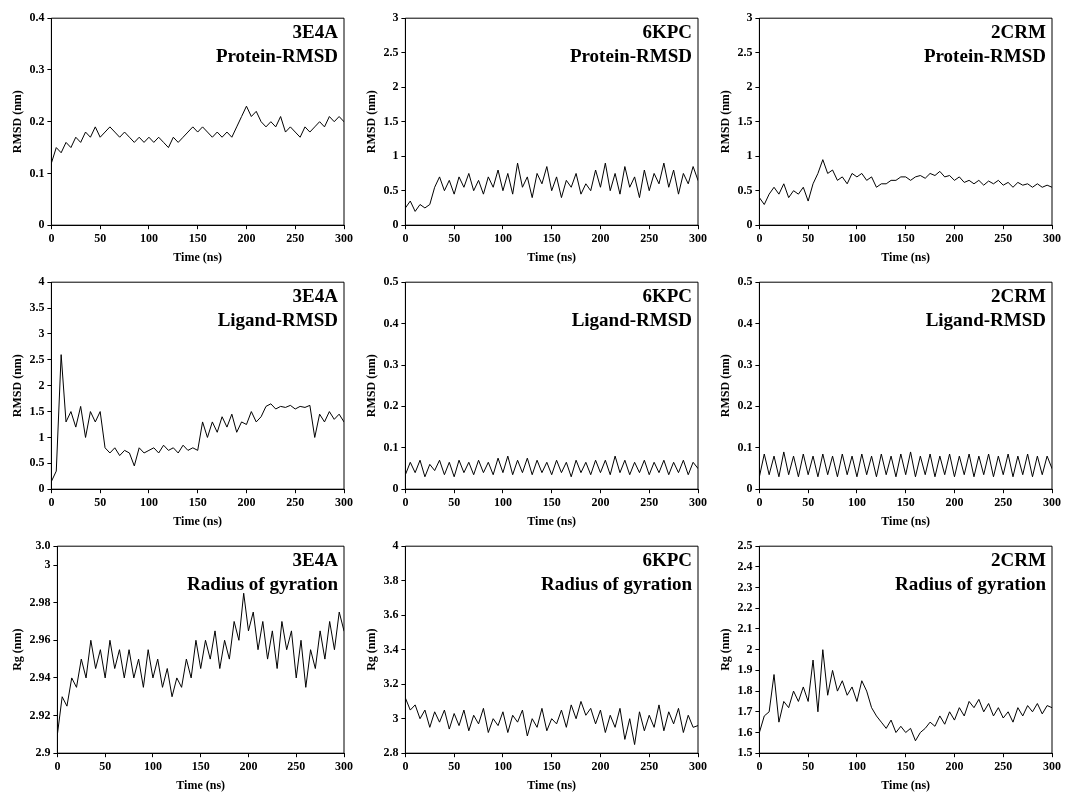 Image resolution: width=1071 pixels, height=798 pixels. I want to click on y-tick-label: 3.8, so click(391, 579).